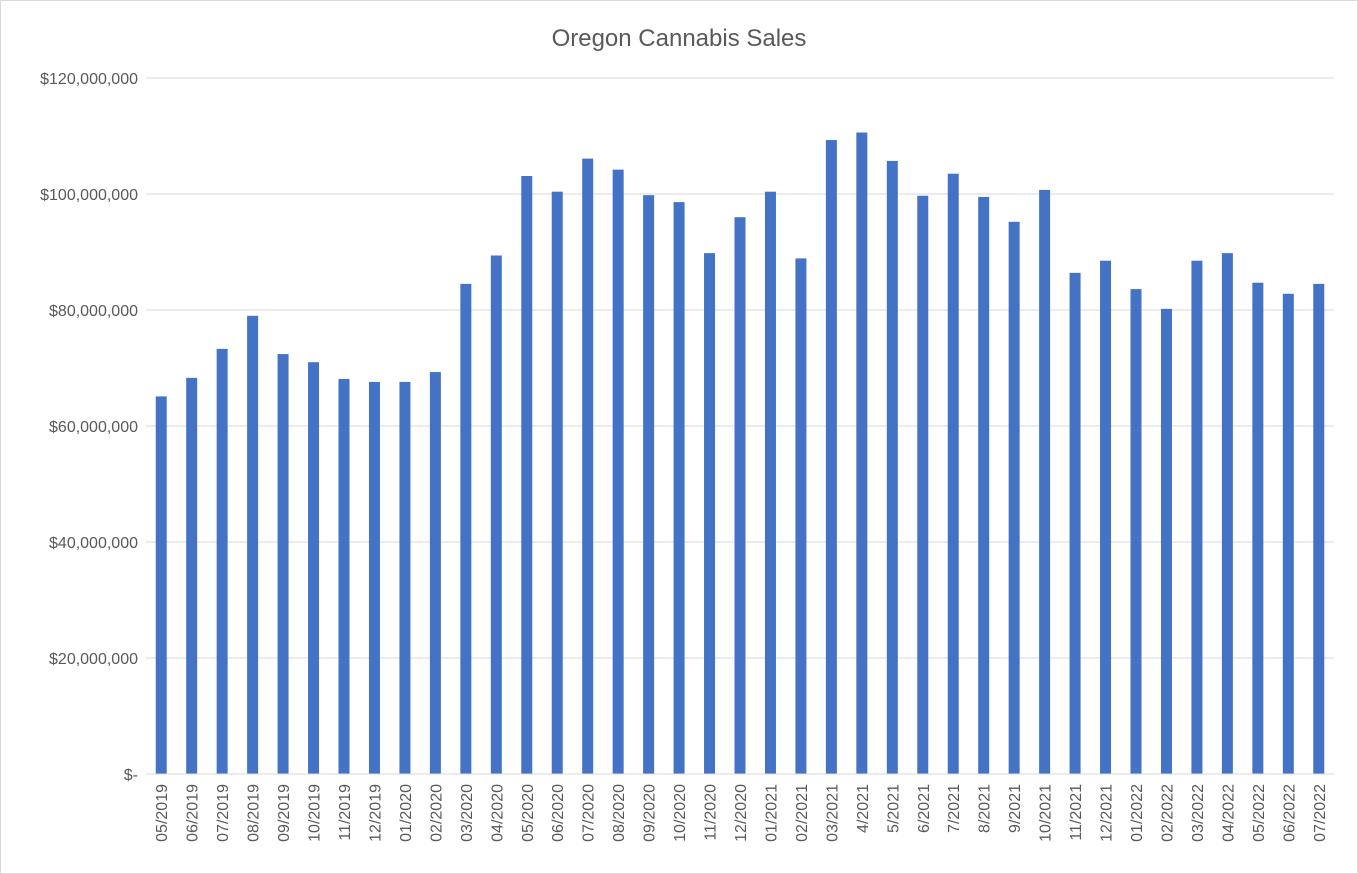 The height and width of the screenshot is (874, 1358). Describe the element at coordinates (223, 813) in the screenshot. I see `x-tick-label: 07/2019` at that location.